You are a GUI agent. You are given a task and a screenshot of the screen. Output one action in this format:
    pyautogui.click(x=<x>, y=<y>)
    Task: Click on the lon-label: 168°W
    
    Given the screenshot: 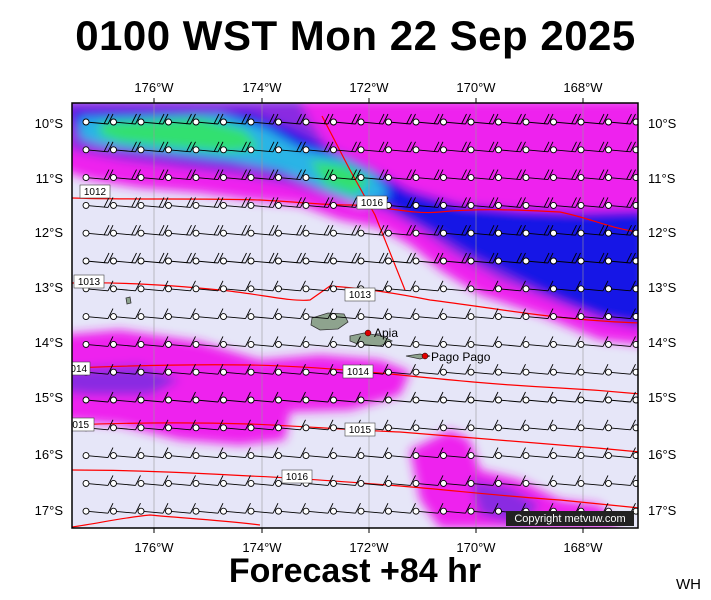 What is the action you would take?
    pyautogui.click(x=583, y=87)
    